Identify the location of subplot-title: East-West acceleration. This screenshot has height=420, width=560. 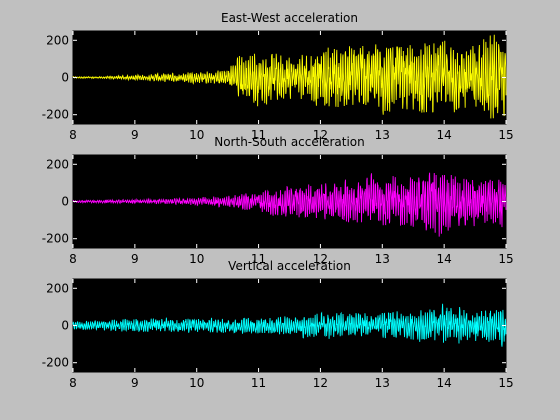
(289, 18).